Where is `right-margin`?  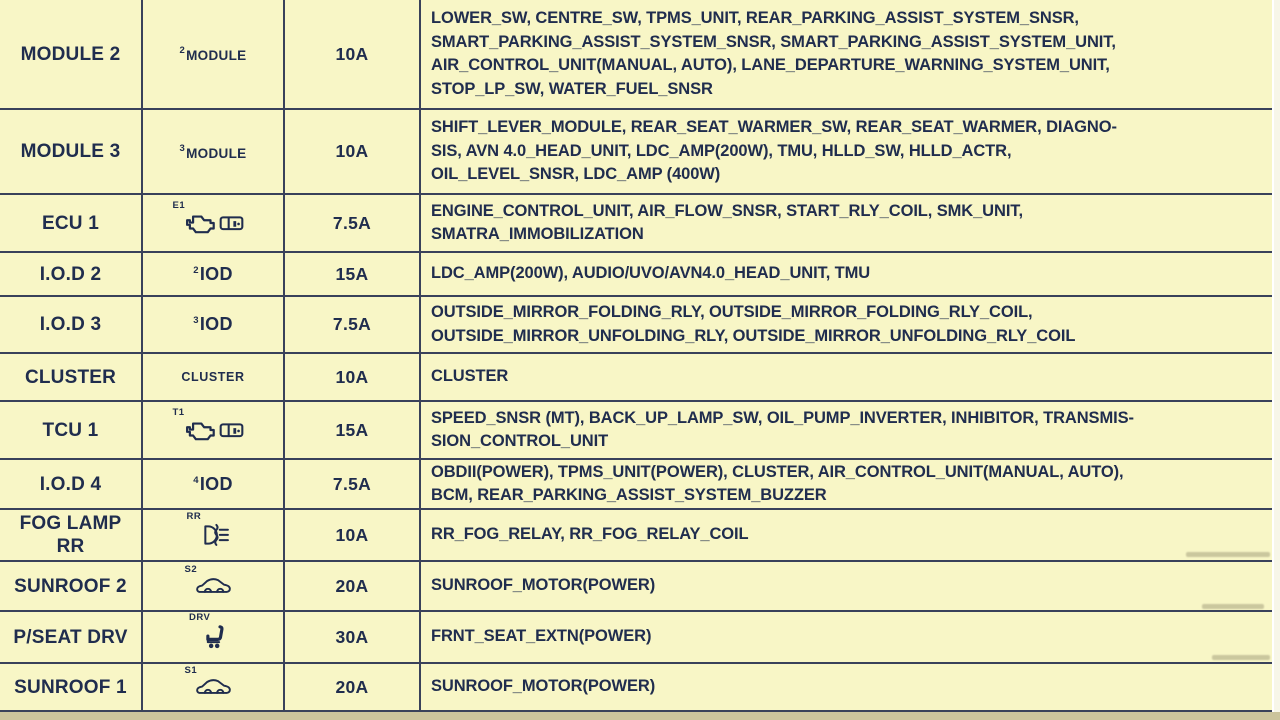
right-margin is located at coordinates (1277, 356).